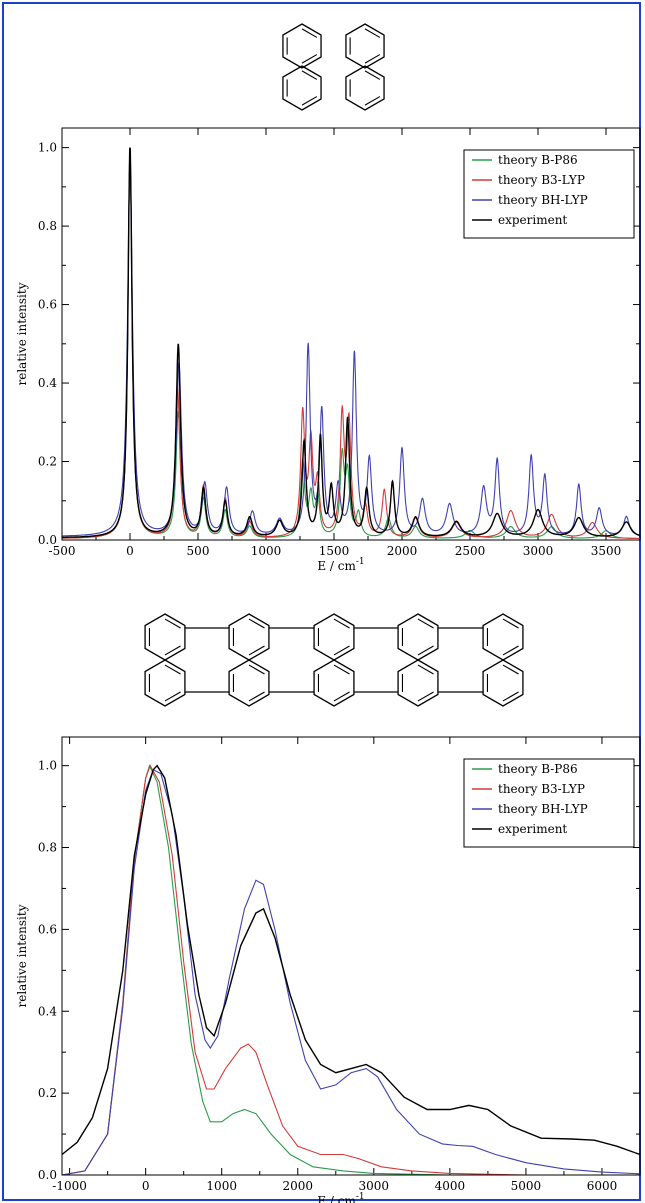 The image size is (645, 1203). I want to click on x-tick-label: 1500, so click(334, 551).